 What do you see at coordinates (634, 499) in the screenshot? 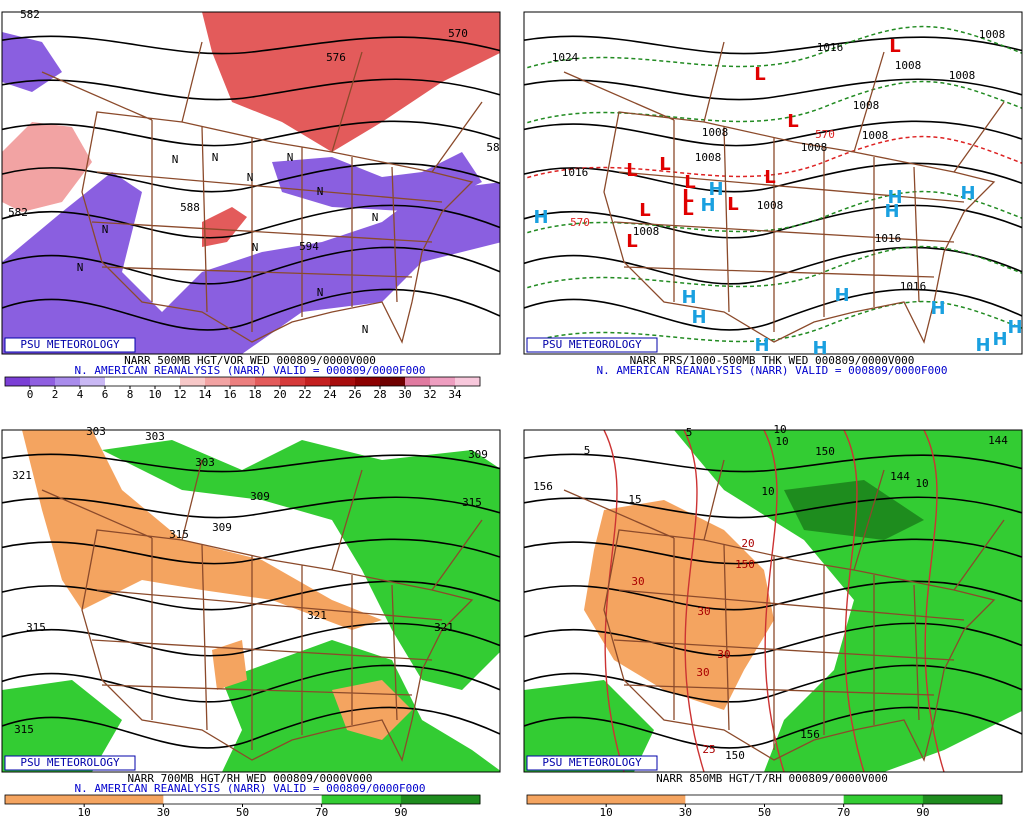
I see `contour-label: 15` at bounding box center [634, 499].